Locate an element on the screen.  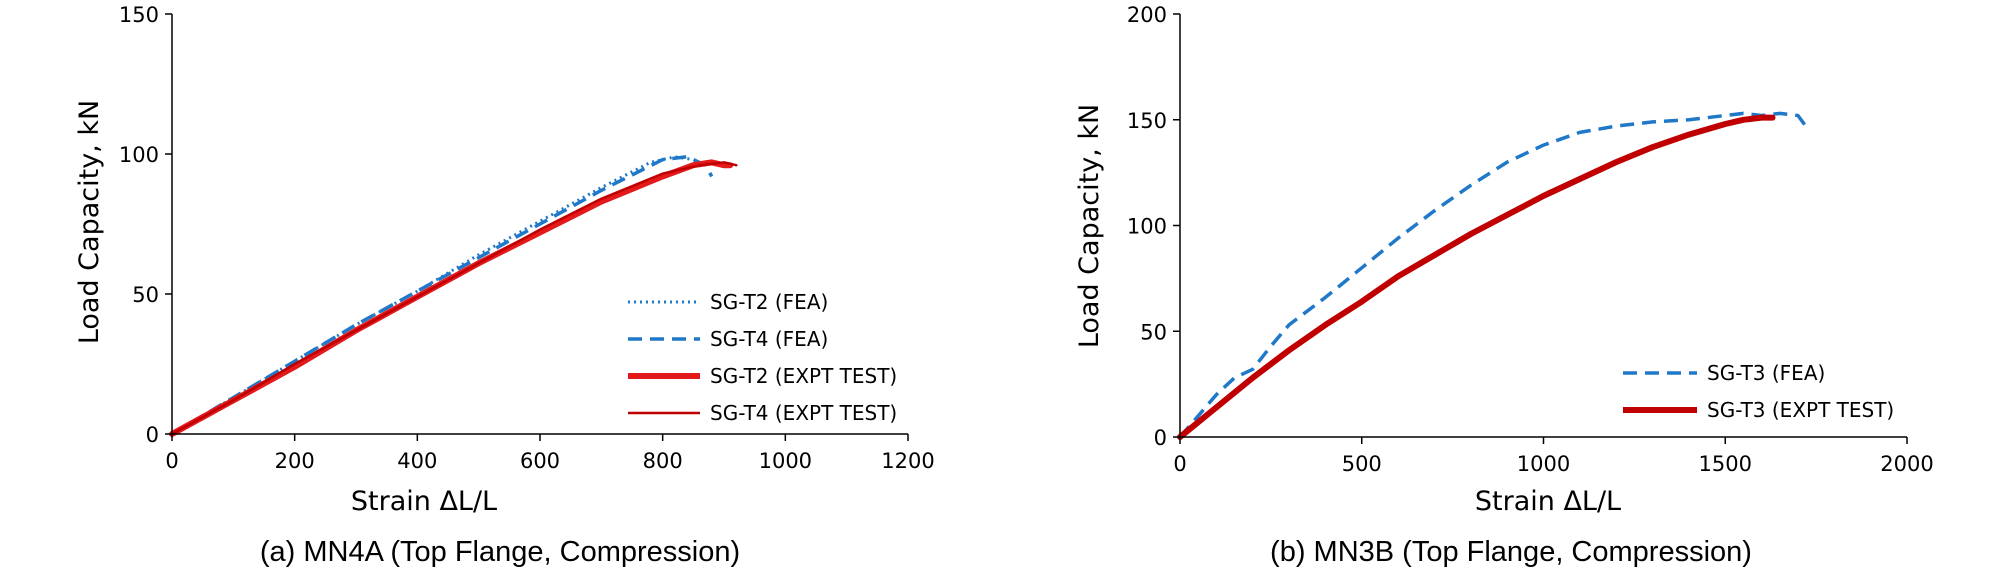
chart-a-x-tick-label: 800 is located at coordinates (663, 461).